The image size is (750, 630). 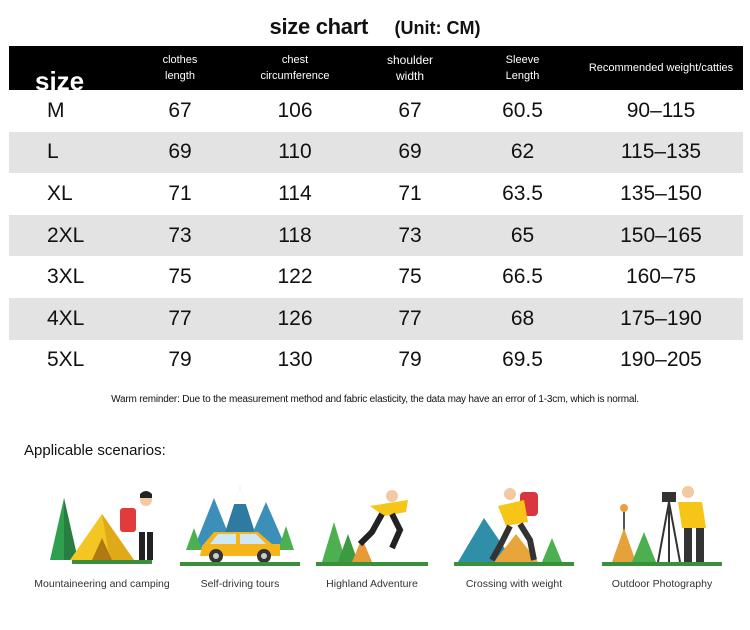 I want to click on size-cell: 4XL, so click(x=66, y=318).